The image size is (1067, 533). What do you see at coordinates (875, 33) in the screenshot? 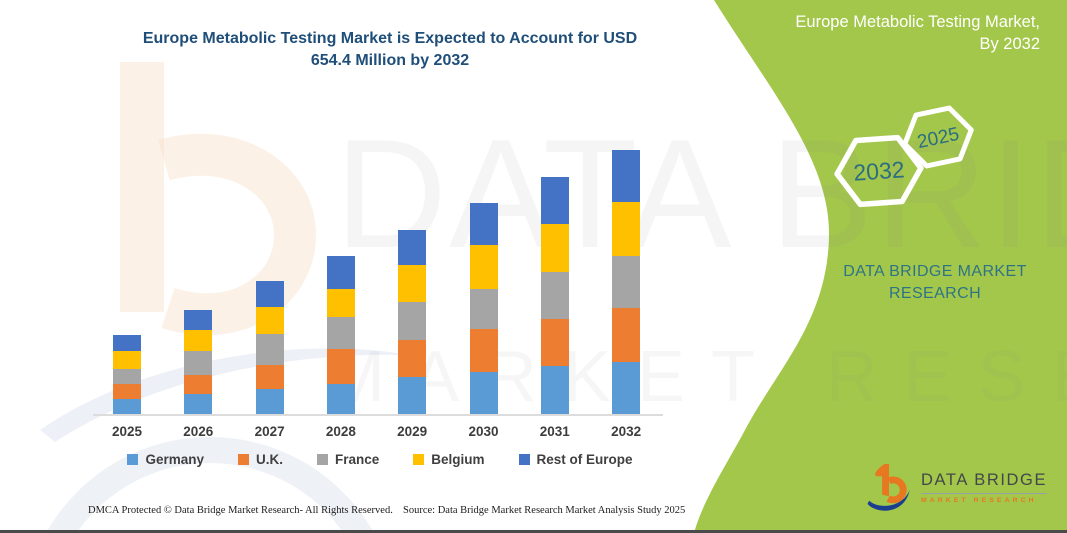
I see `panel-title: Europe Metabolic Testing Market, By 2032` at bounding box center [875, 33].